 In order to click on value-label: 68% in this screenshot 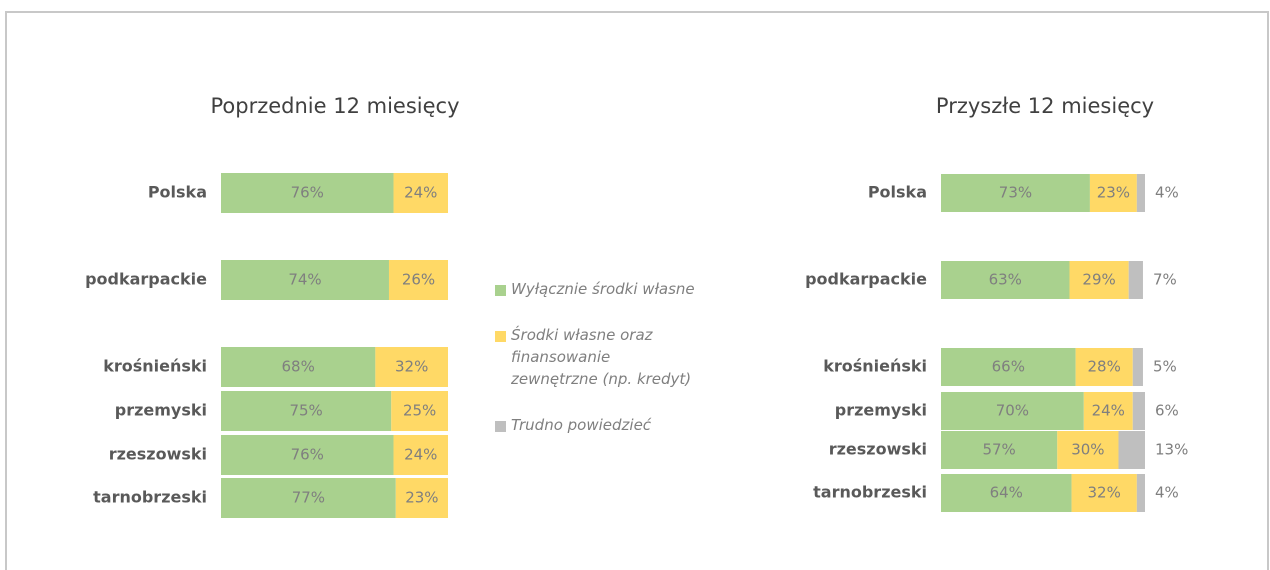, I will do `click(298, 367)`.